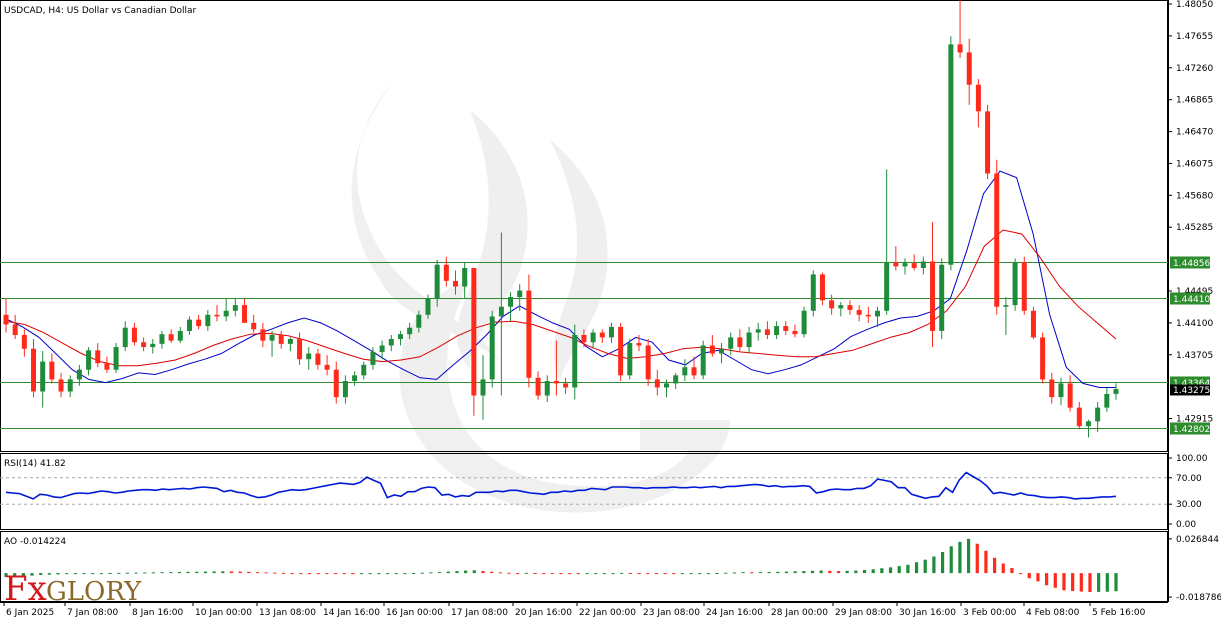 The height and width of the screenshot is (625, 1221). What do you see at coordinates (35, 542) in the screenshot?
I see `ao-title: AO -0.014224` at bounding box center [35, 542].